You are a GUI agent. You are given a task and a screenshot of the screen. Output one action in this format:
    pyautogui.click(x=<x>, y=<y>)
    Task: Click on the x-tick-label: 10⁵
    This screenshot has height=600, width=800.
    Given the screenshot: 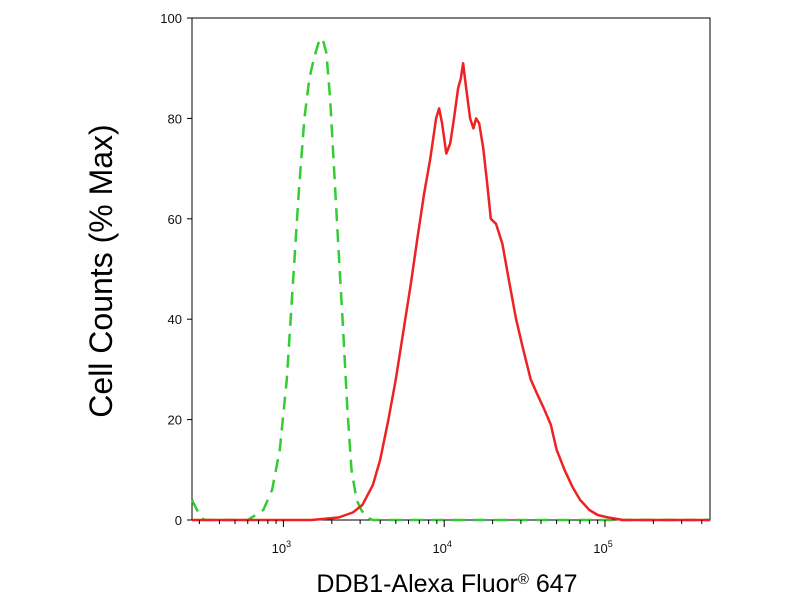 What is the action you would take?
    pyautogui.click(x=602, y=547)
    